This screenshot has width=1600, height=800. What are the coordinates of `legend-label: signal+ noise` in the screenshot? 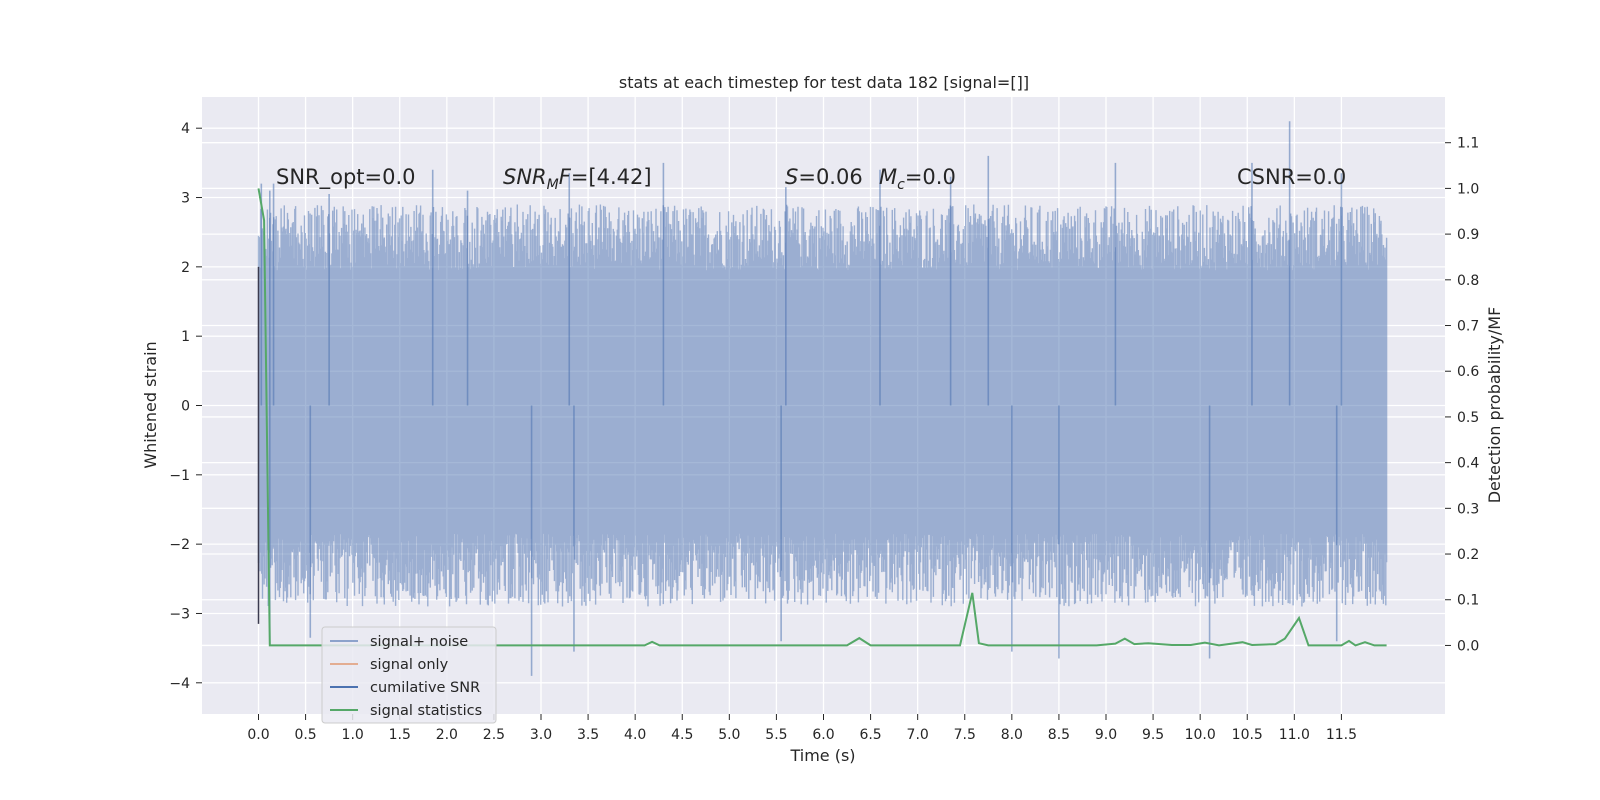 It's located at (419, 642).